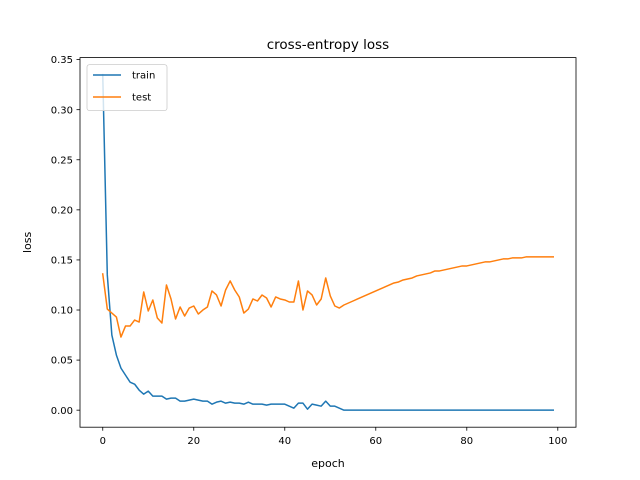 Image resolution: width=640 pixels, height=480 pixels. Describe the element at coordinates (62, 411) in the screenshot. I see `y-tick-label: 0.00` at that location.